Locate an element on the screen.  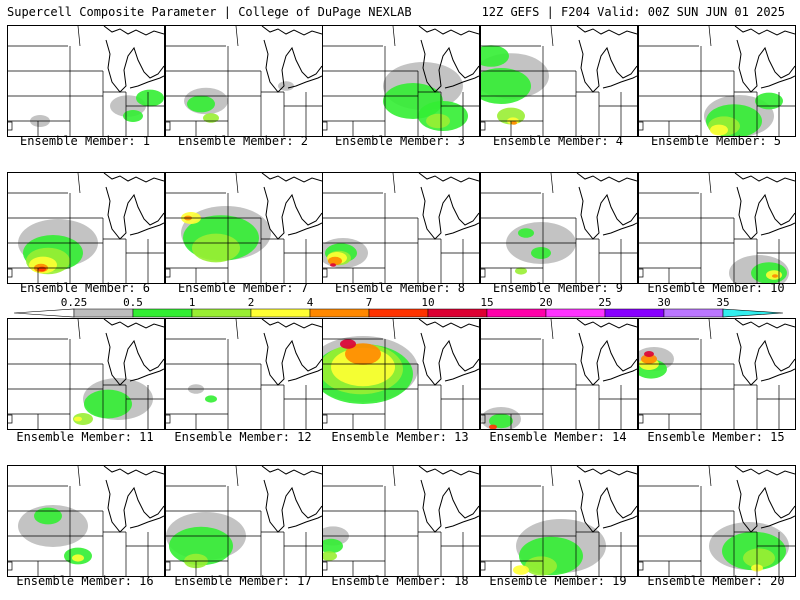
ensemble-member-label: Ensemble Member: 12 is located at coordinates (243, 437).